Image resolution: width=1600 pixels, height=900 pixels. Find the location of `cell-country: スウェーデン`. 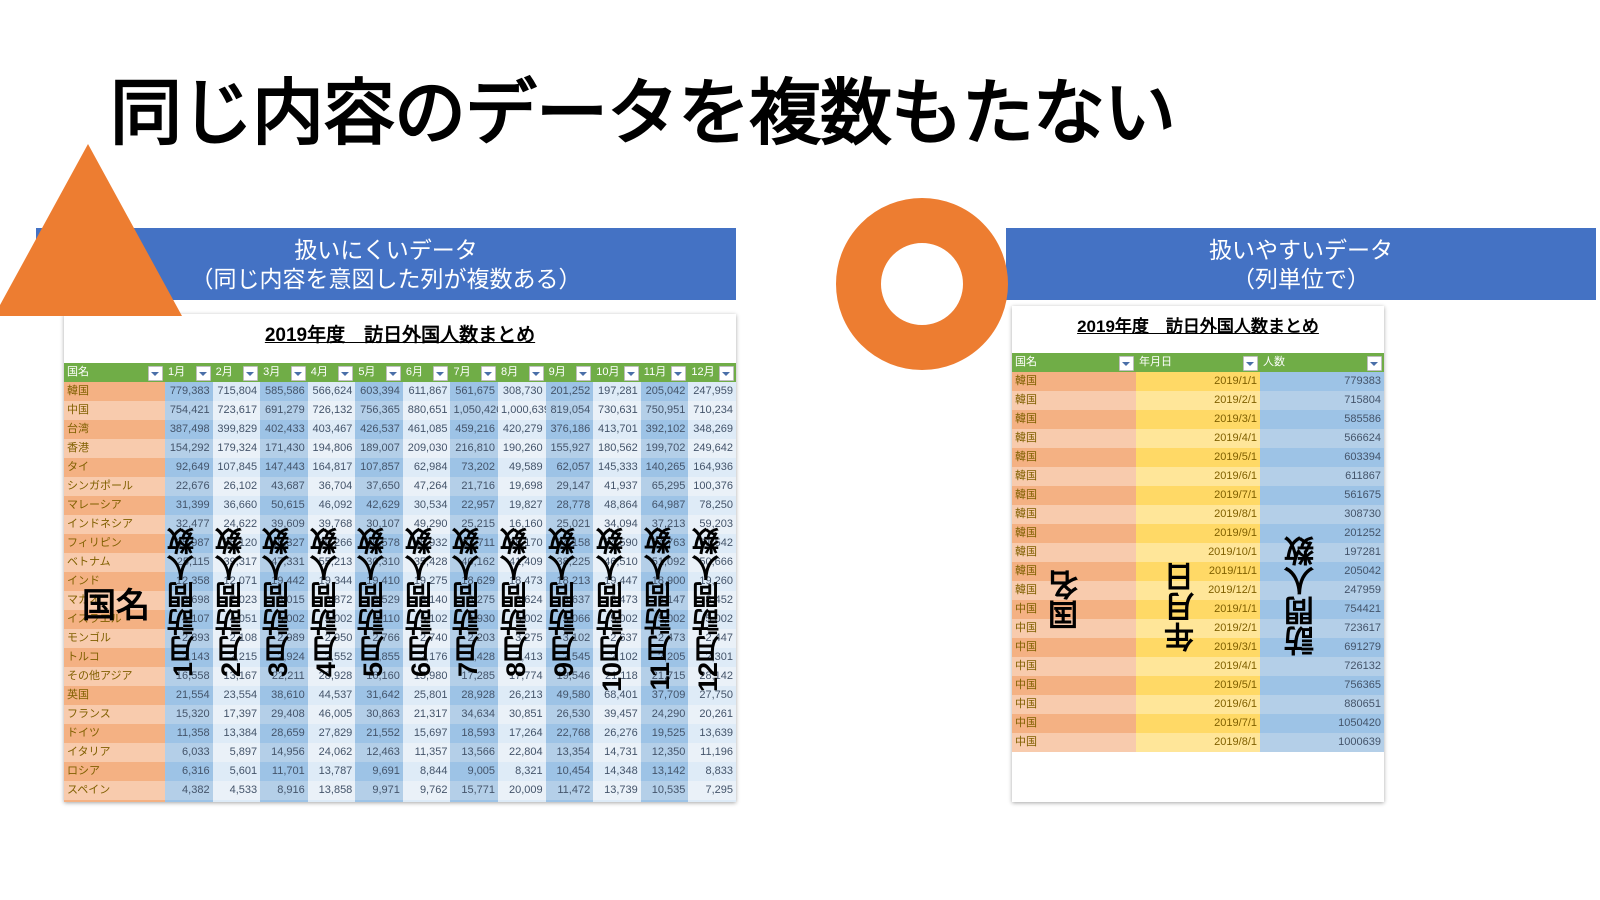

cell-country: スウェーデン is located at coordinates (114, 801).